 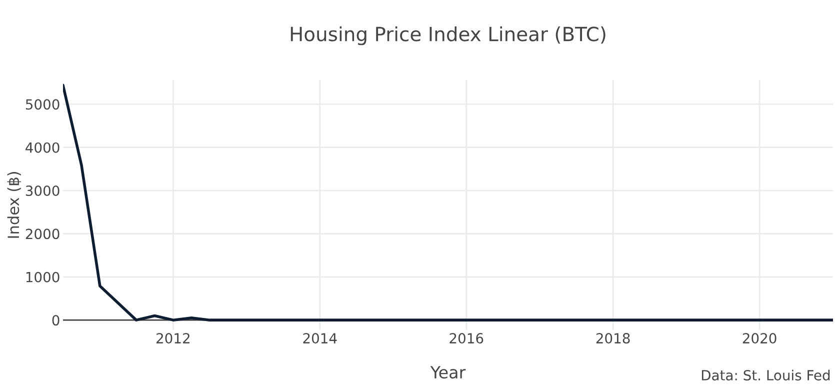 I want to click on x-tick-label: 2018, so click(x=613, y=338).